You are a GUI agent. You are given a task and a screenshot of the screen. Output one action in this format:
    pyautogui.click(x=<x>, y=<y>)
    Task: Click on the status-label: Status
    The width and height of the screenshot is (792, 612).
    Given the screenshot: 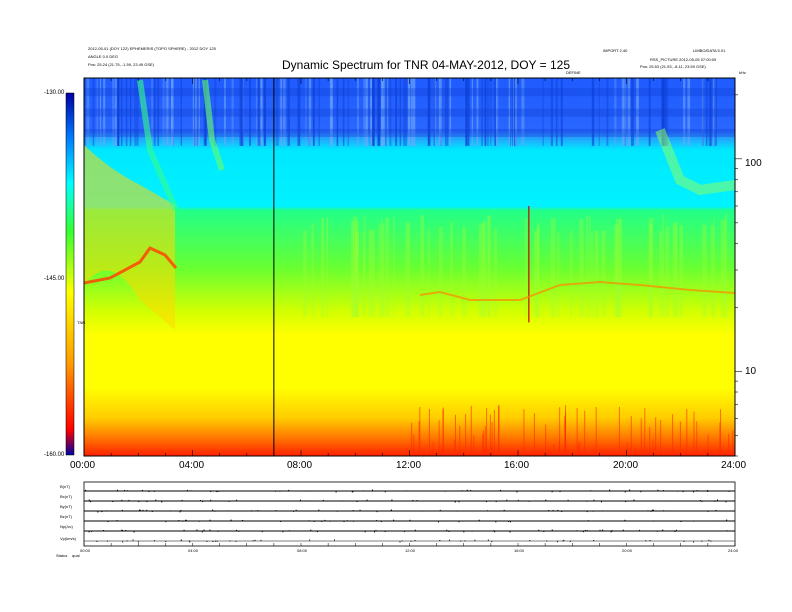 What is the action you would take?
    pyautogui.click(x=62, y=555)
    